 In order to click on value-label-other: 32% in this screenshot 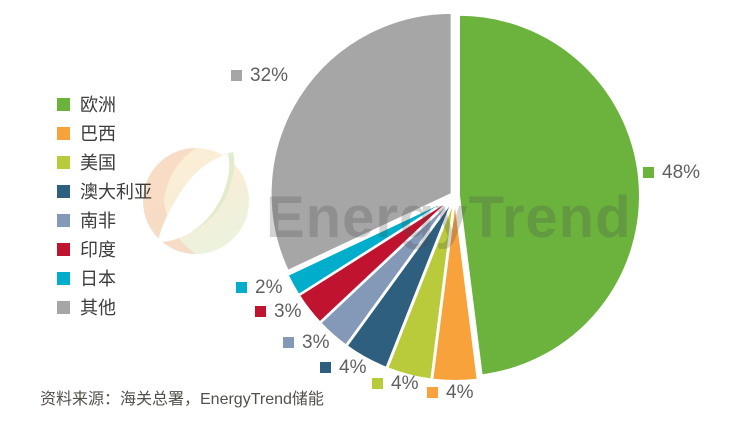, I will do `click(259, 75)`.